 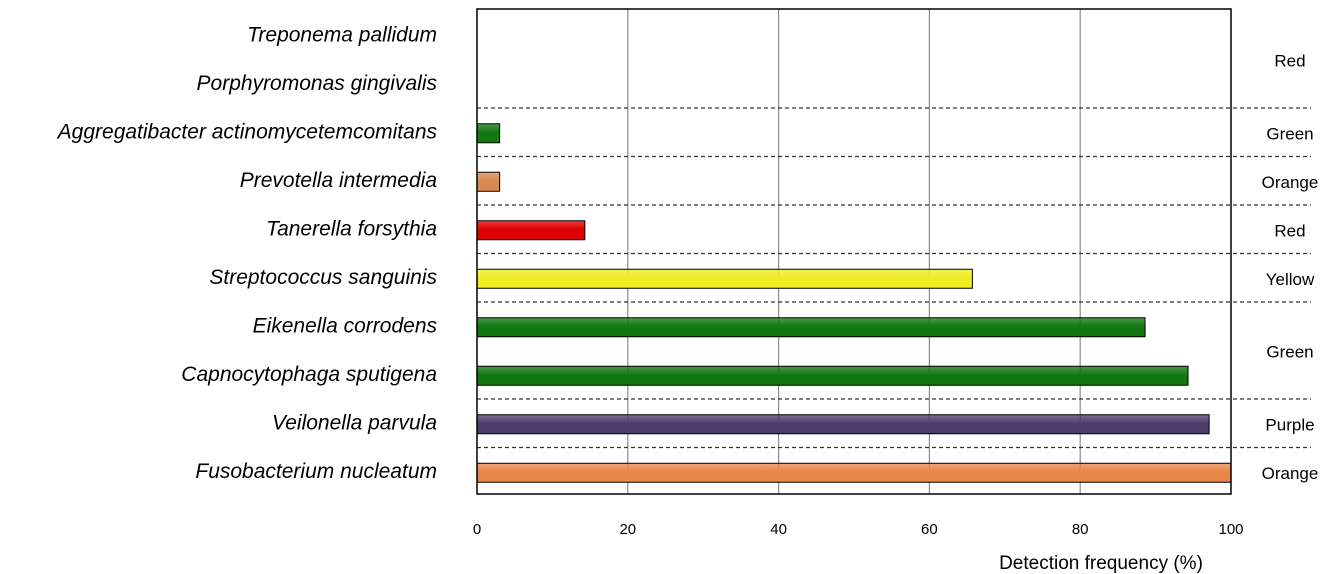 I want to click on complex-label: Yellow, so click(x=1290, y=279).